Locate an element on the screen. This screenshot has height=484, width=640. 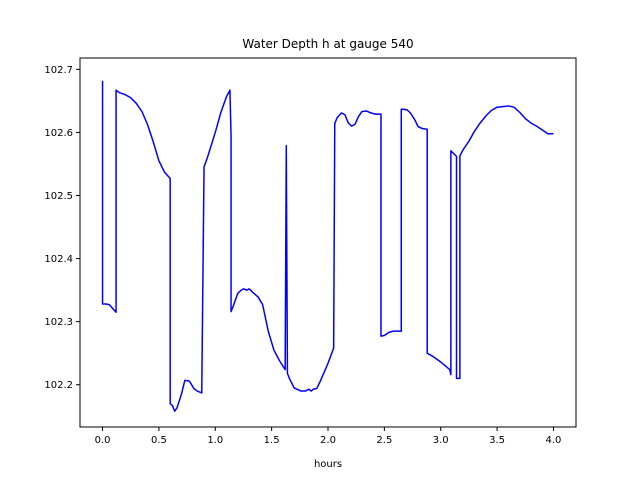
y-tick-label: 102.4 is located at coordinates (58, 259).